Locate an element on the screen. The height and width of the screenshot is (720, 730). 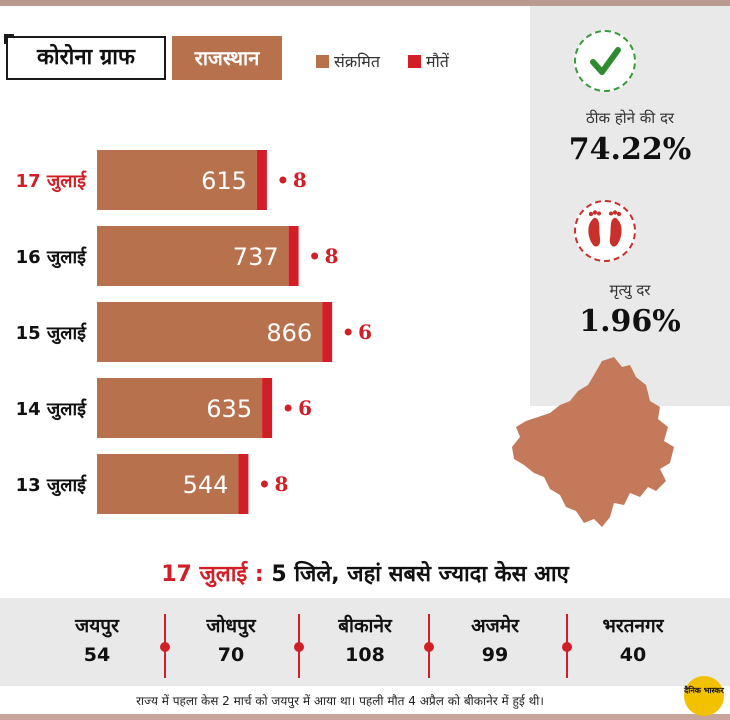
value-label-infected: 866 is located at coordinates (289, 333).